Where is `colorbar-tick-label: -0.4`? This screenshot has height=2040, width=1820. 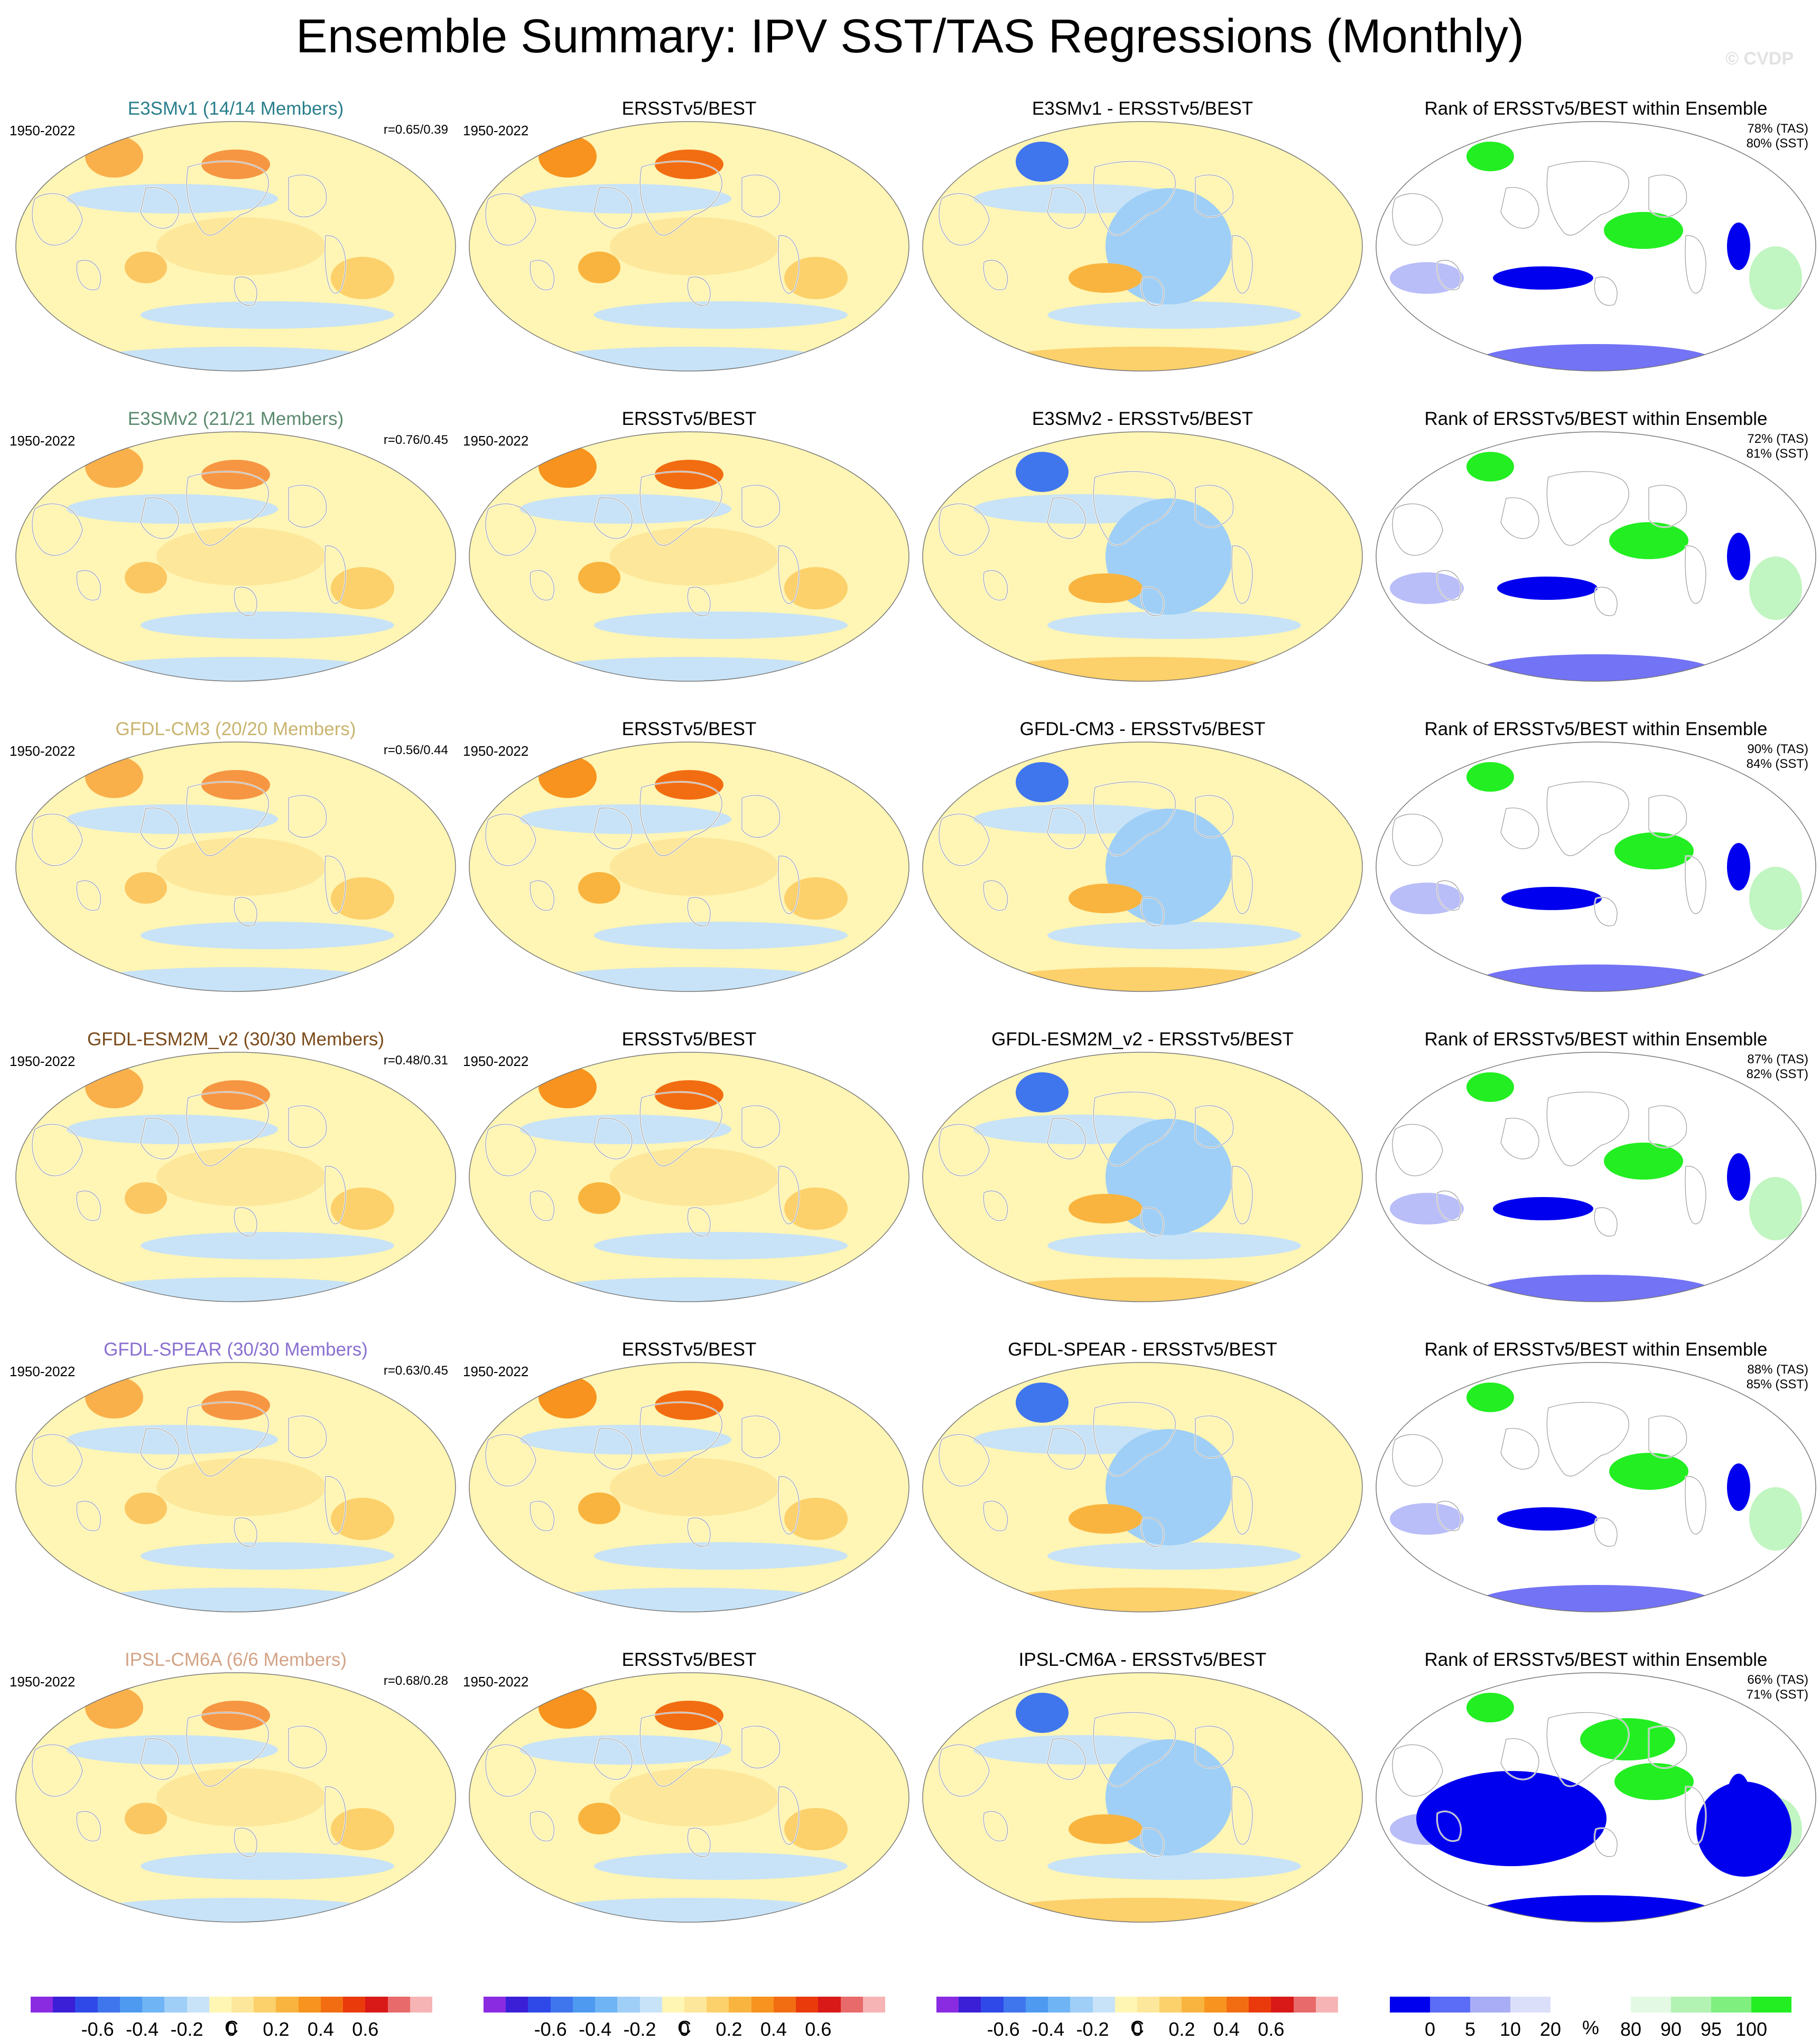
colorbar-tick-label: -0.4 is located at coordinates (1048, 2029).